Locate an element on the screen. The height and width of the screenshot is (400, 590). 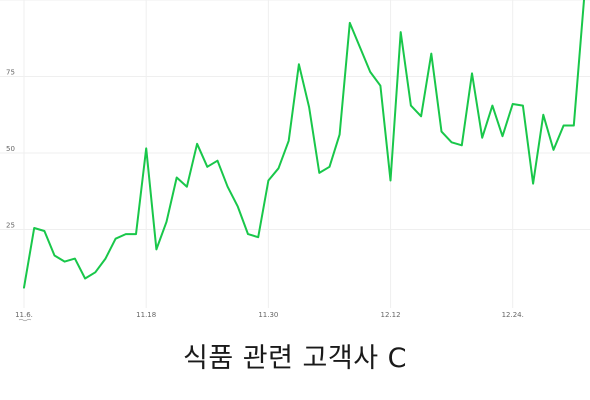
x-tick-label: 12.12 is located at coordinates (391, 315).